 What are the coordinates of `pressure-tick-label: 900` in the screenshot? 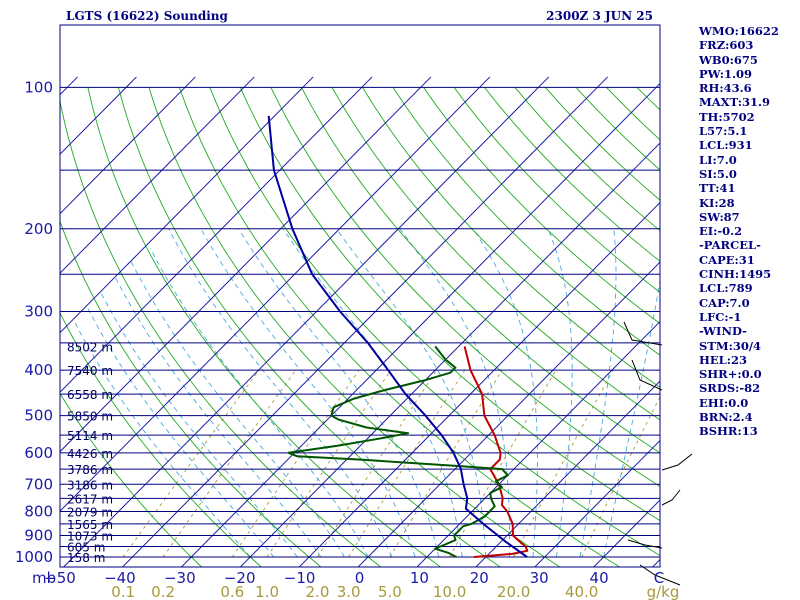 It's located at (38, 536).